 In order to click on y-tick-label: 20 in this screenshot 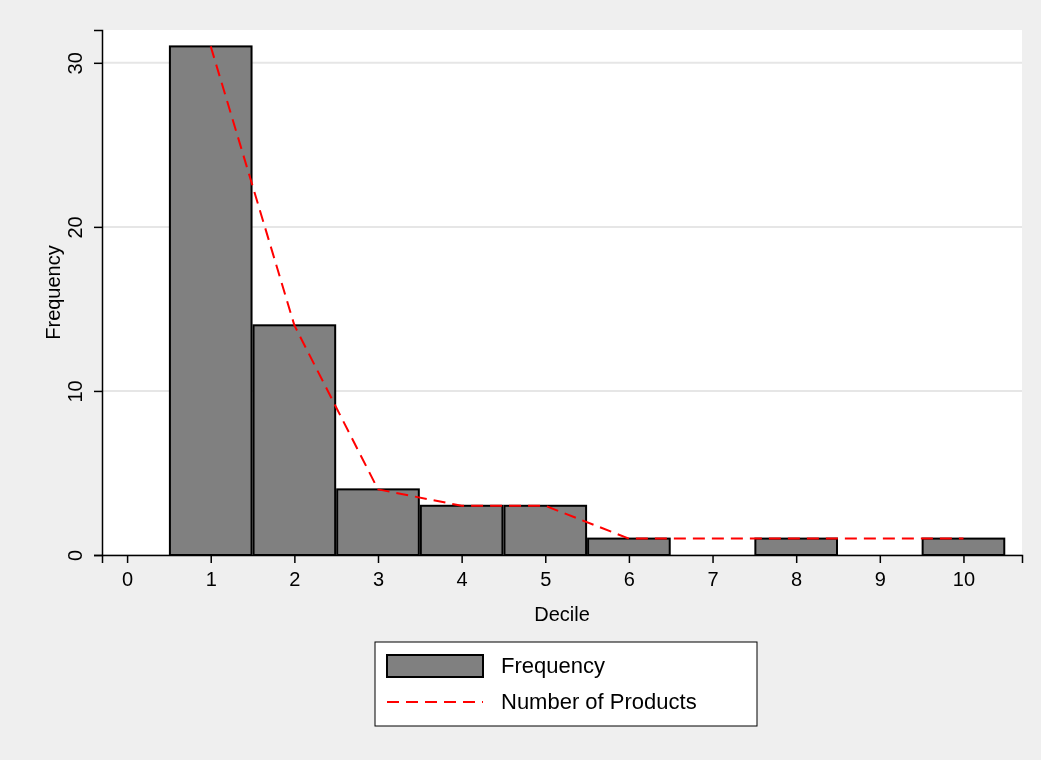, I will do `click(75, 227)`.